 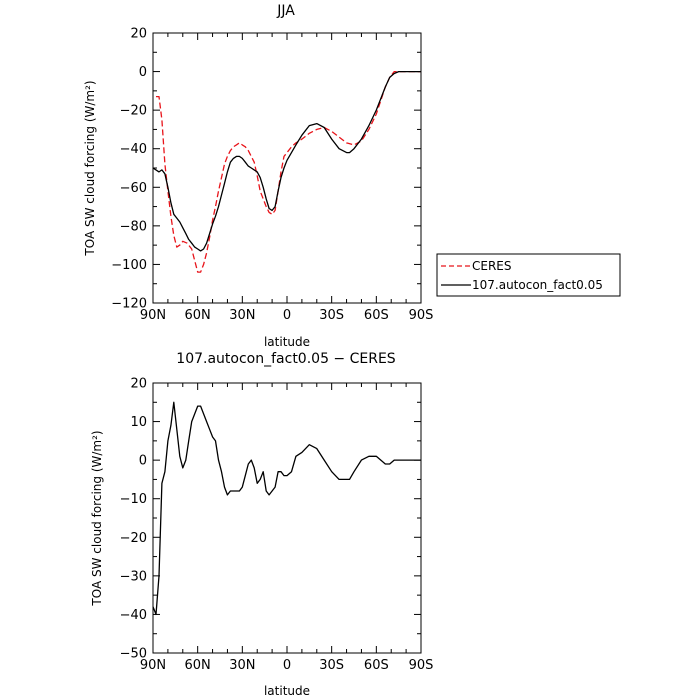 What do you see at coordinates (331, 665) in the screenshot?
I see `panel-2-x-tick-label: 30S` at bounding box center [331, 665].